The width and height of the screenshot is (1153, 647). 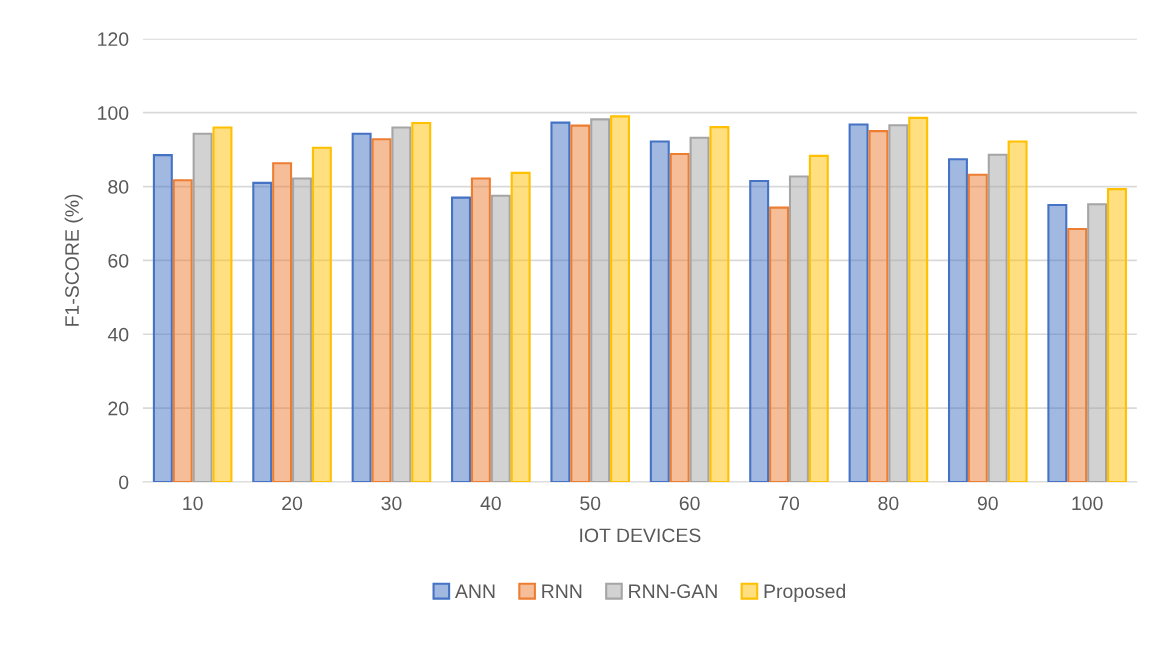 I want to click on x-tick-label: 60, so click(x=689, y=503).